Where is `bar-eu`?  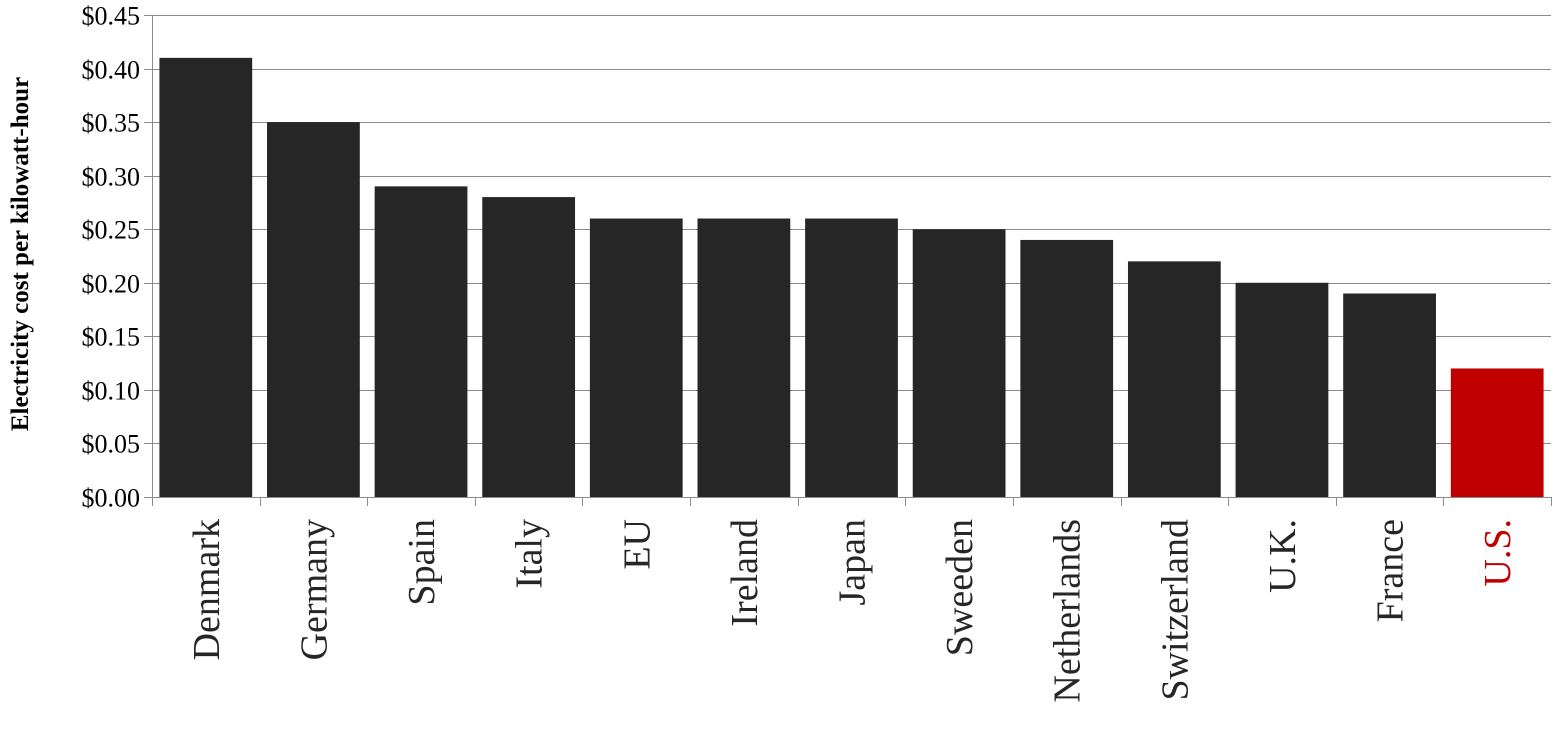
bar-eu is located at coordinates (636, 357).